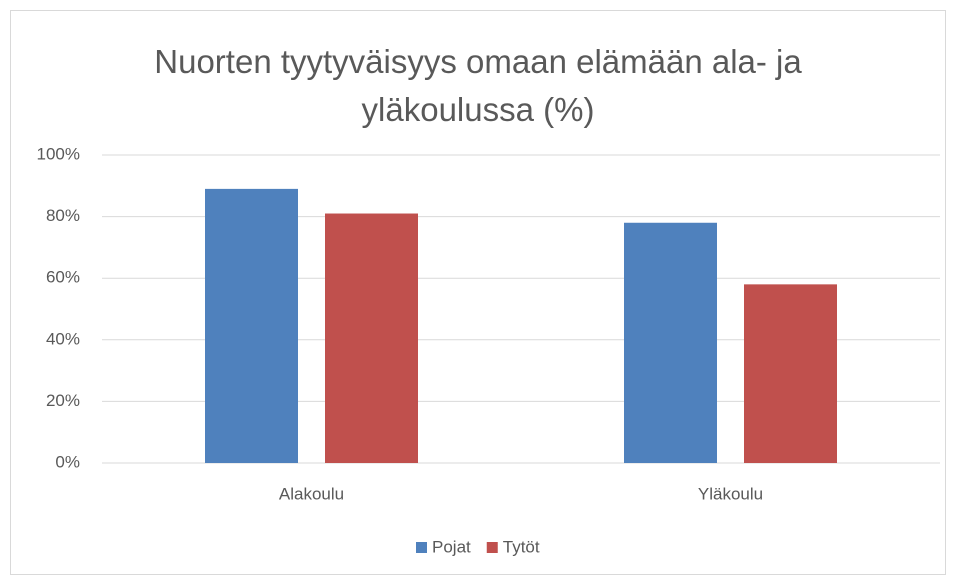  What do you see at coordinates (311, 493) in the screenshot?
I see `x-tick-label: Alakoulu` at bounding box center [311, 493].